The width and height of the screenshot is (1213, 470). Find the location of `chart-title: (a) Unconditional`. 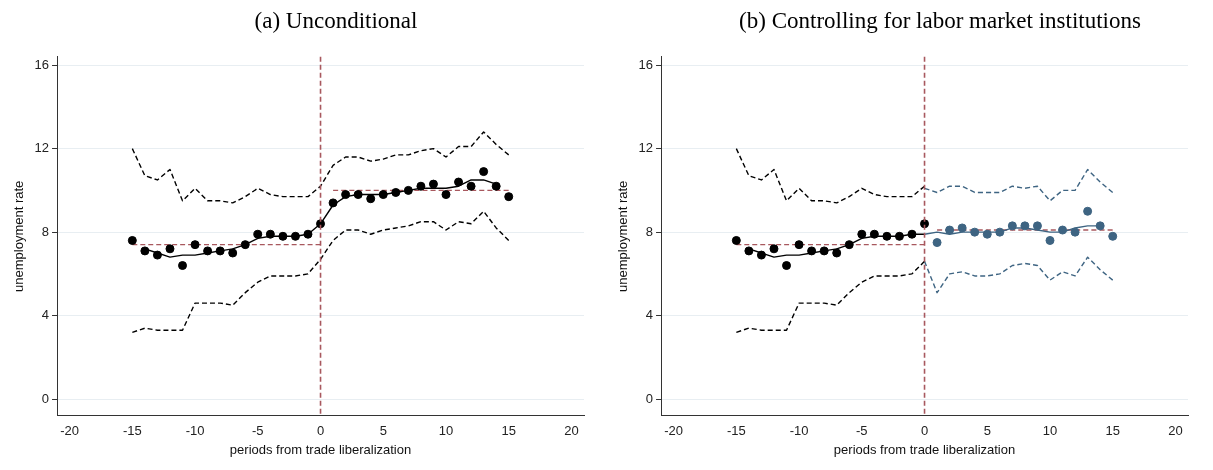

chart-title: (a) Unconditional is located at coordinates (336, 21).